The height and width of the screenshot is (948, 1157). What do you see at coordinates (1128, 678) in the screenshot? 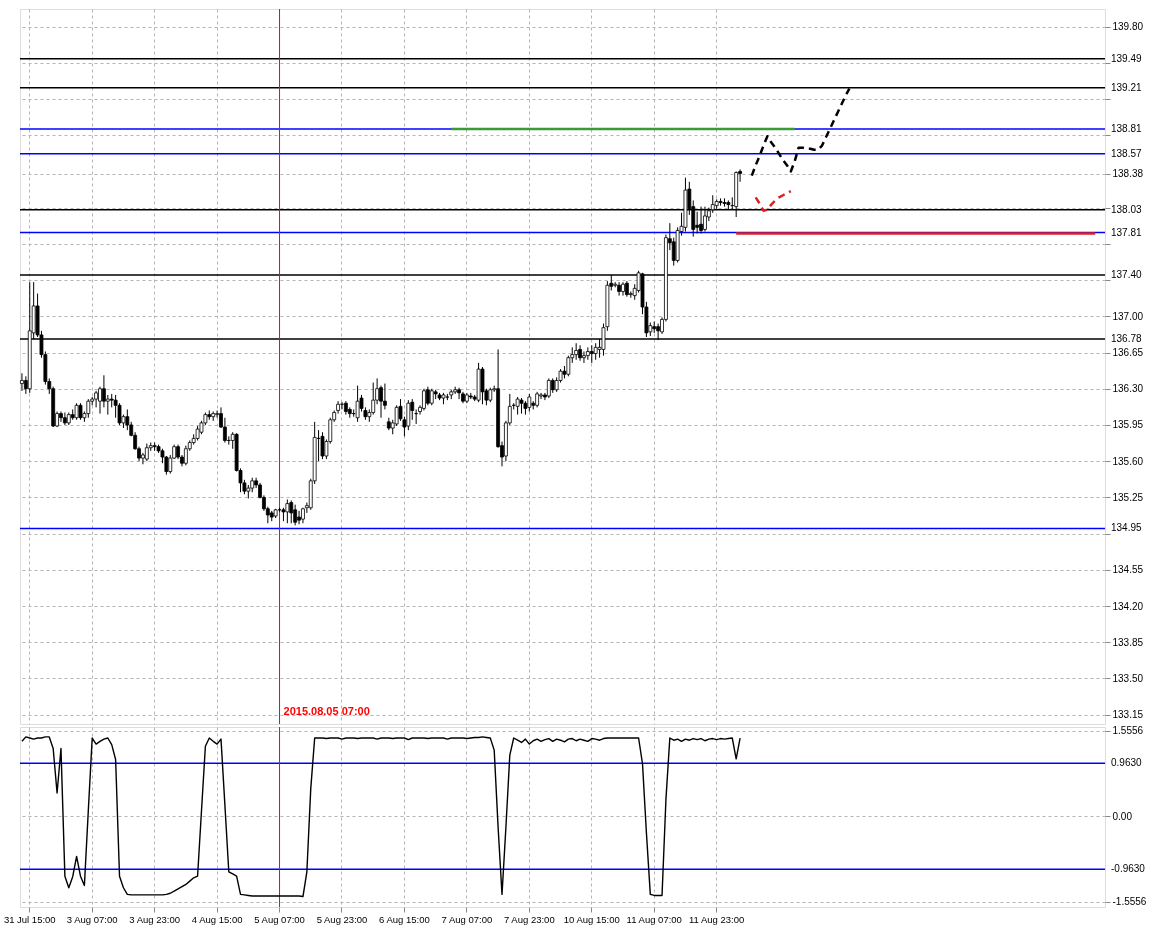
I see `y-tick-label: 133.50` at bounding box center [1128, 678].